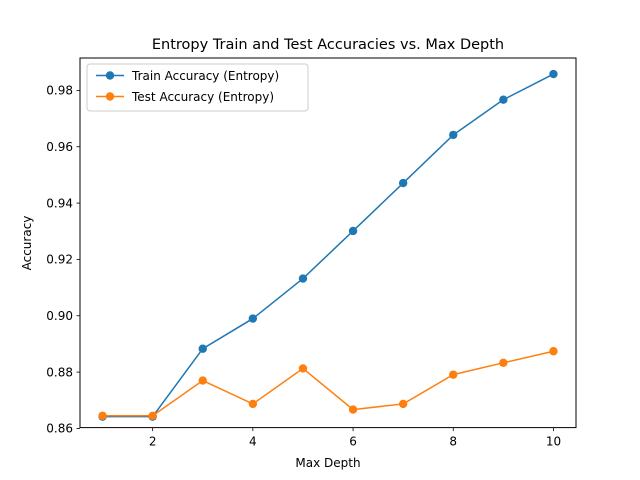  I want to click on y-tick-label: 0.88, so click(59, 372).